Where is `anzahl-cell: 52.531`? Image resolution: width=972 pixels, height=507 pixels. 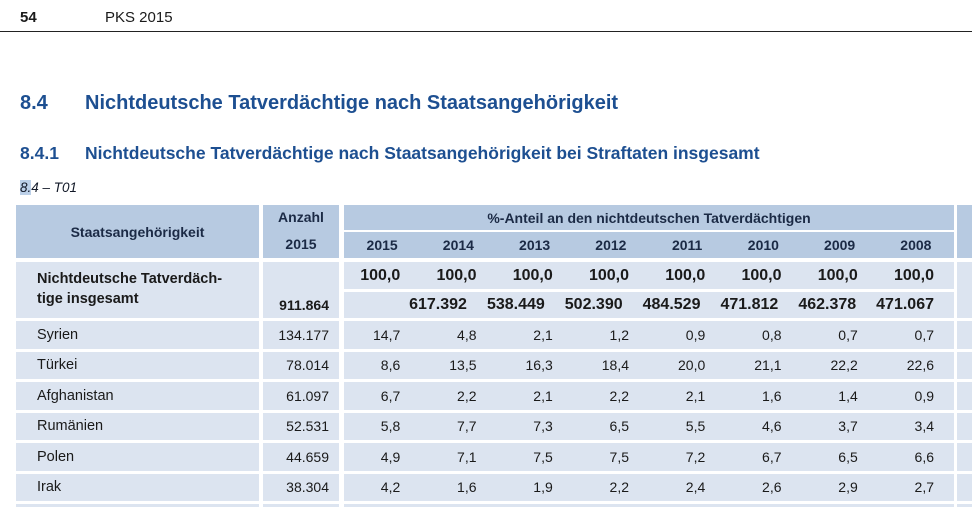 anzahl-cell: 52.531 is located at coordinates (301, 426).